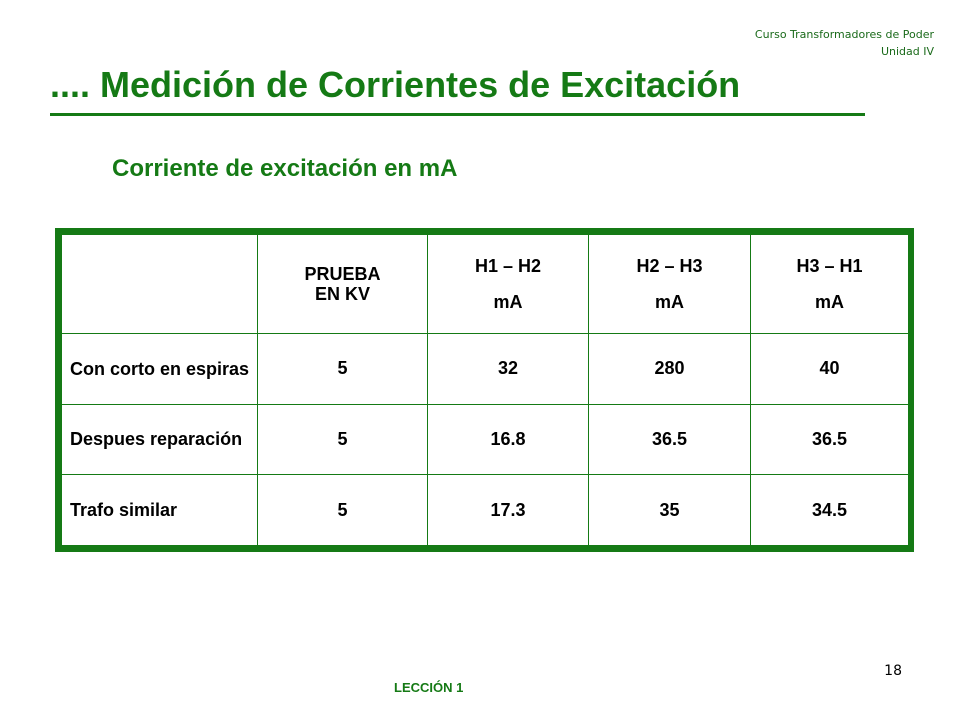  Describe the element at coordinates (669, 284) in the screenshot. I see `header-cell-h2h3: H2 – H3 mA` at that location.